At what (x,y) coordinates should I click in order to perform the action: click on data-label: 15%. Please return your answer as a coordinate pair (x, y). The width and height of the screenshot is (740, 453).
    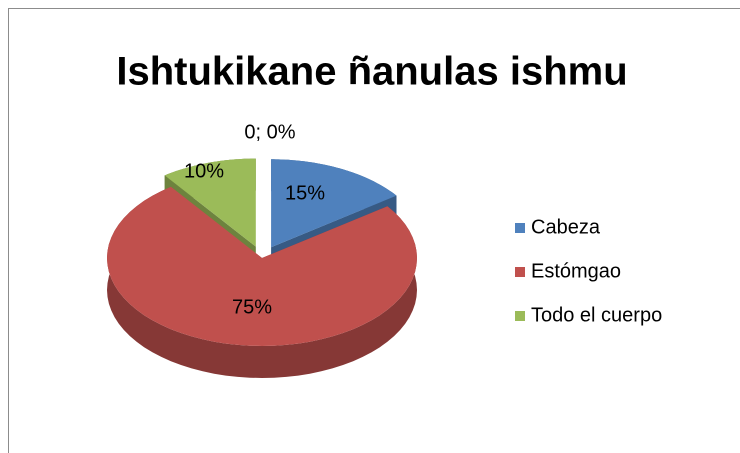
    Looking at the image, I should click on (305, 193).